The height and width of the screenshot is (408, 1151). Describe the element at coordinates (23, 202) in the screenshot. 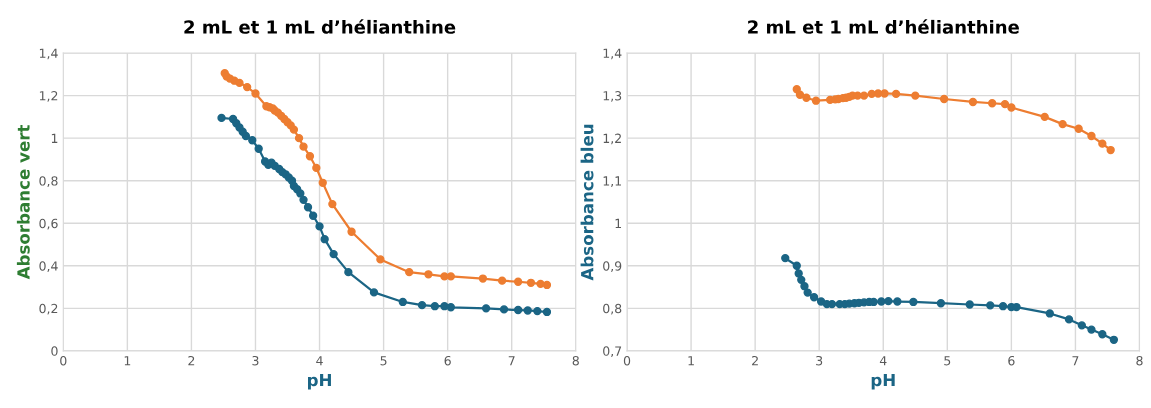

I see `y-axis-title: Absorbance vert` at that location.